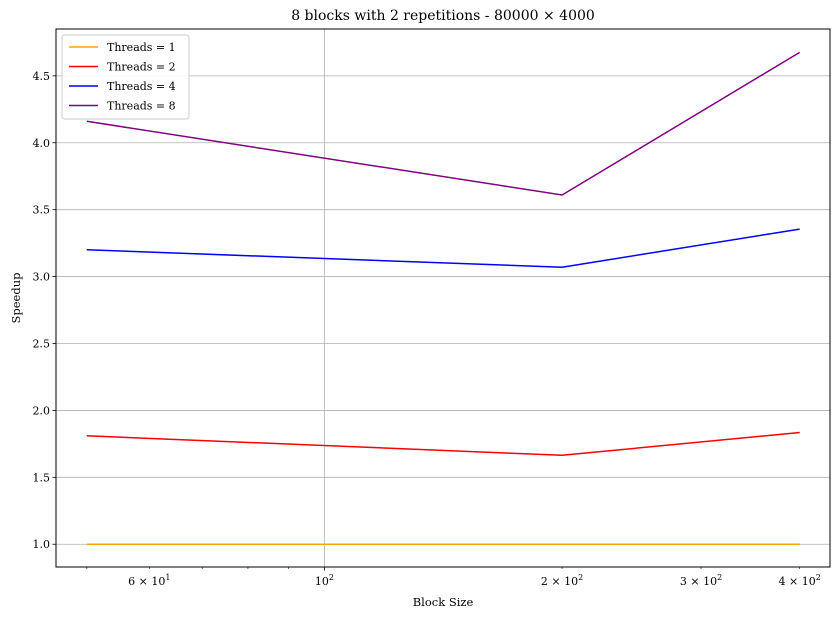 The width and height of the screenshot is (840, 618). I want to click on legend-box, so click(125, 77).